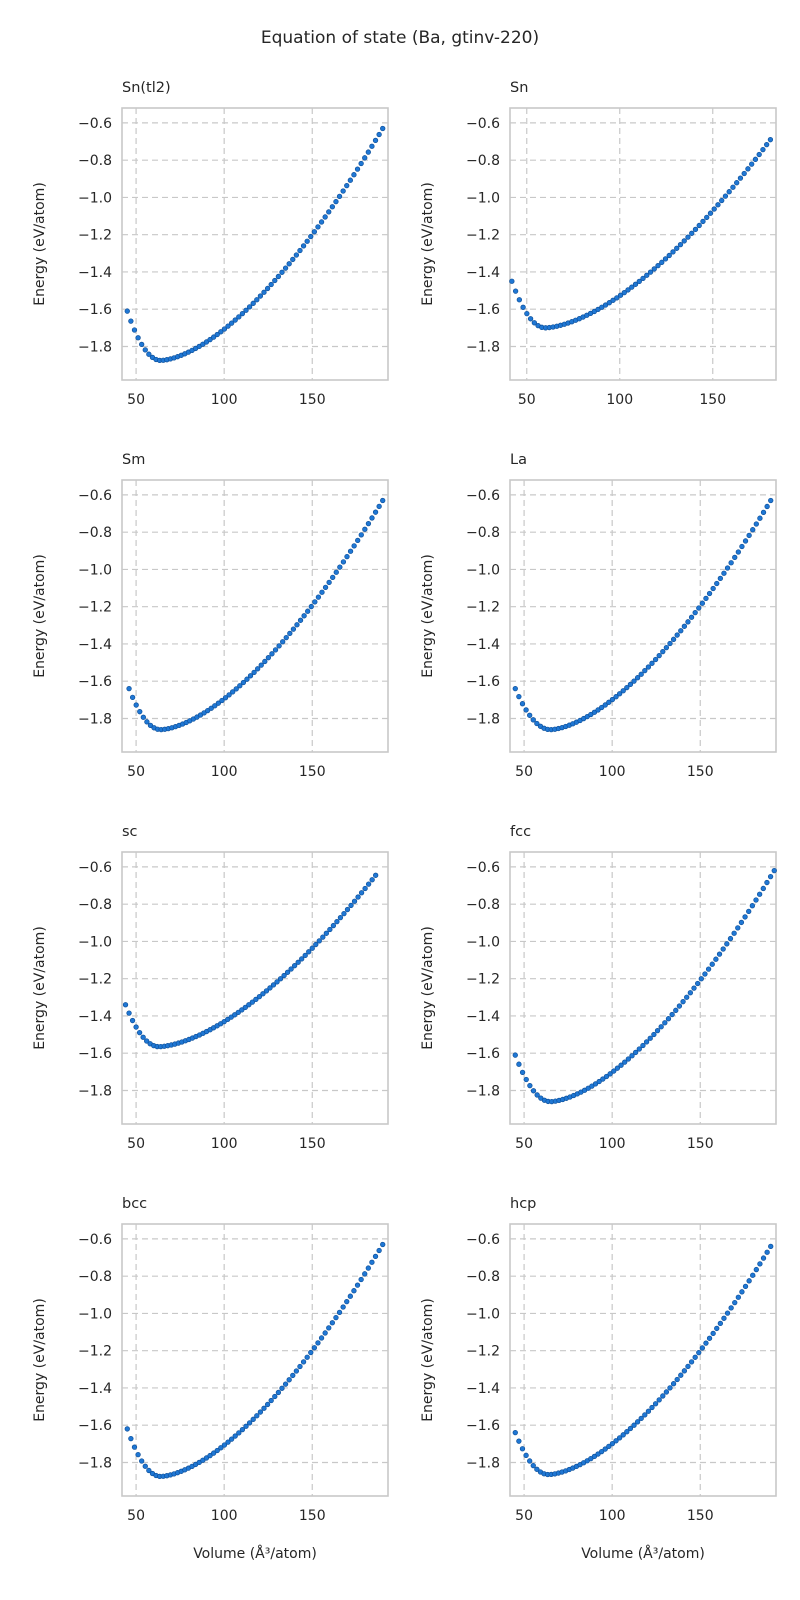 The height and width of the screenshot is (1600, 800). Describe the element at coordinates (518, 460) in the screenshot. I see `subplot-title: La` at that location.